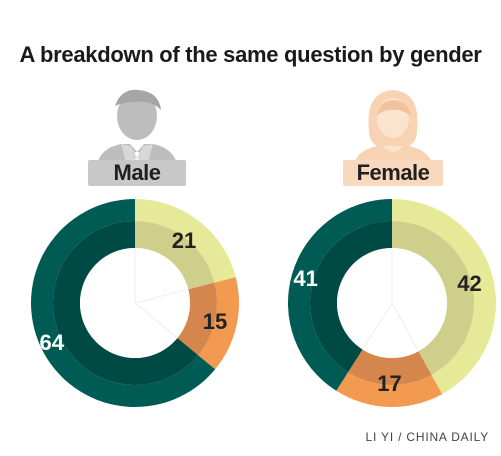 The height and width of the screenshot is (456, 501). Describe the element at coordinates (197, 319) in the screenshot. I see `donut-0-slice-1-inner` at that location.